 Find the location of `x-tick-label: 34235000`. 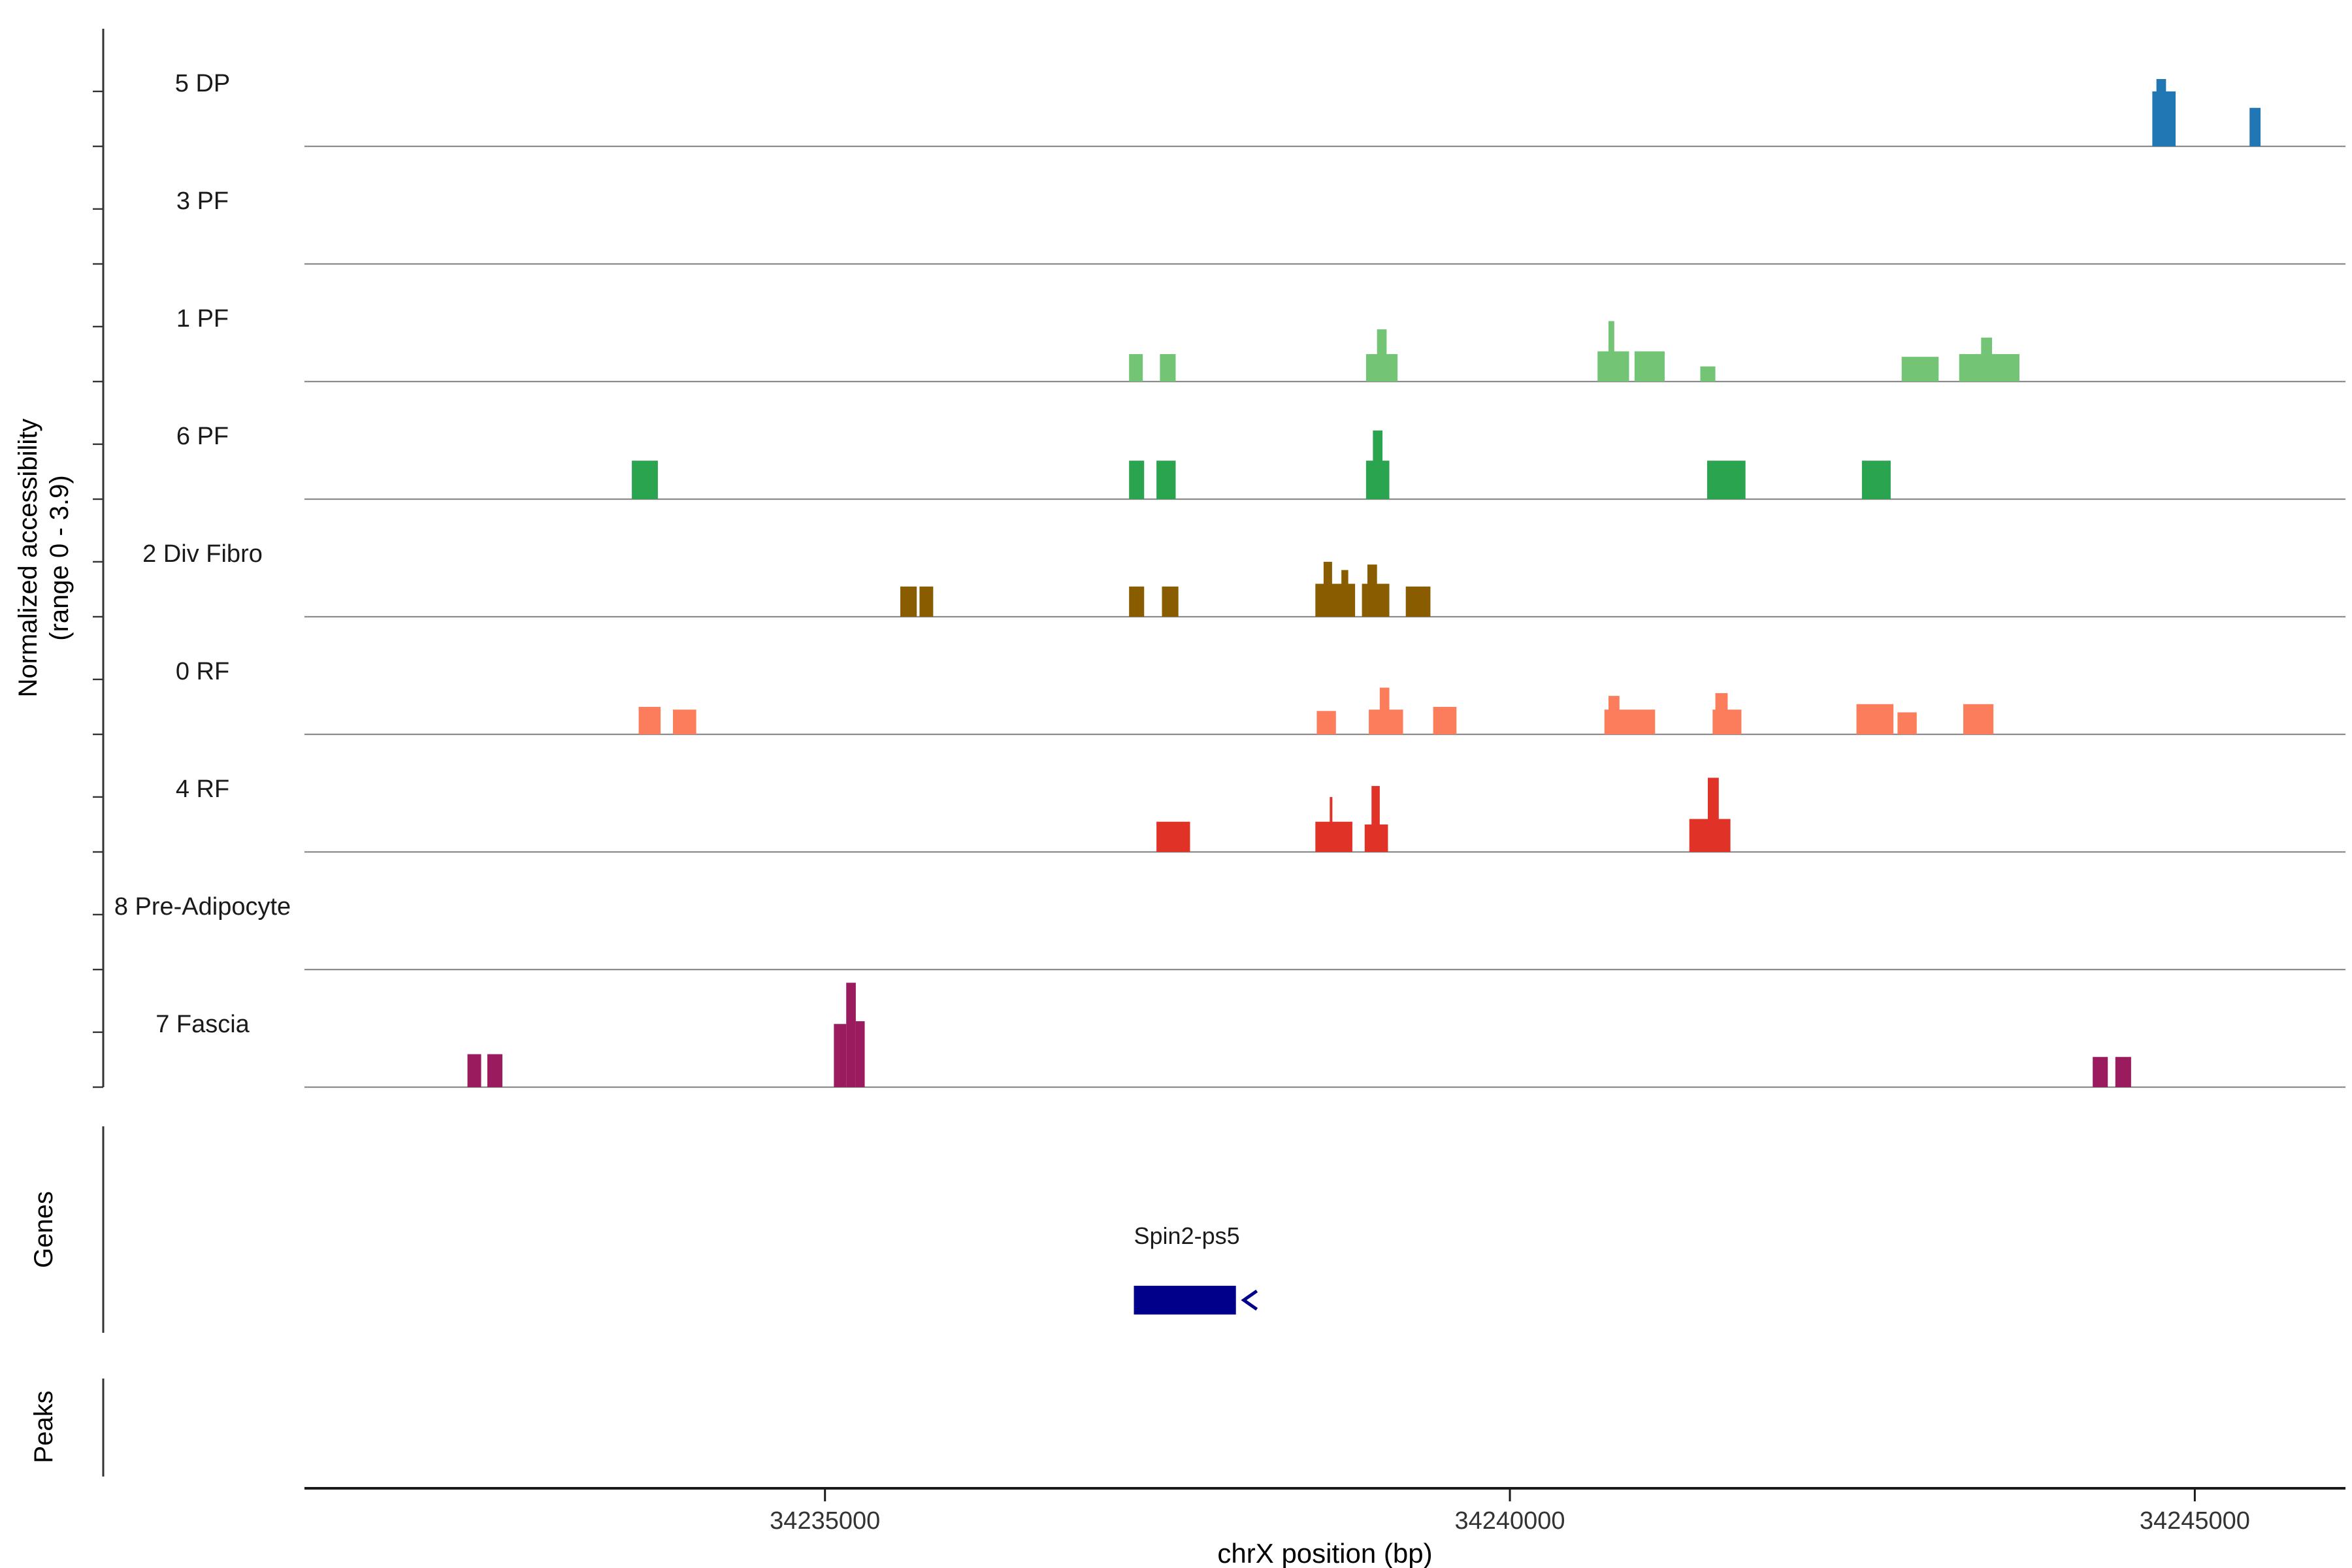

x-tick-label: 34235000 is located at coordinates (825, 1521).